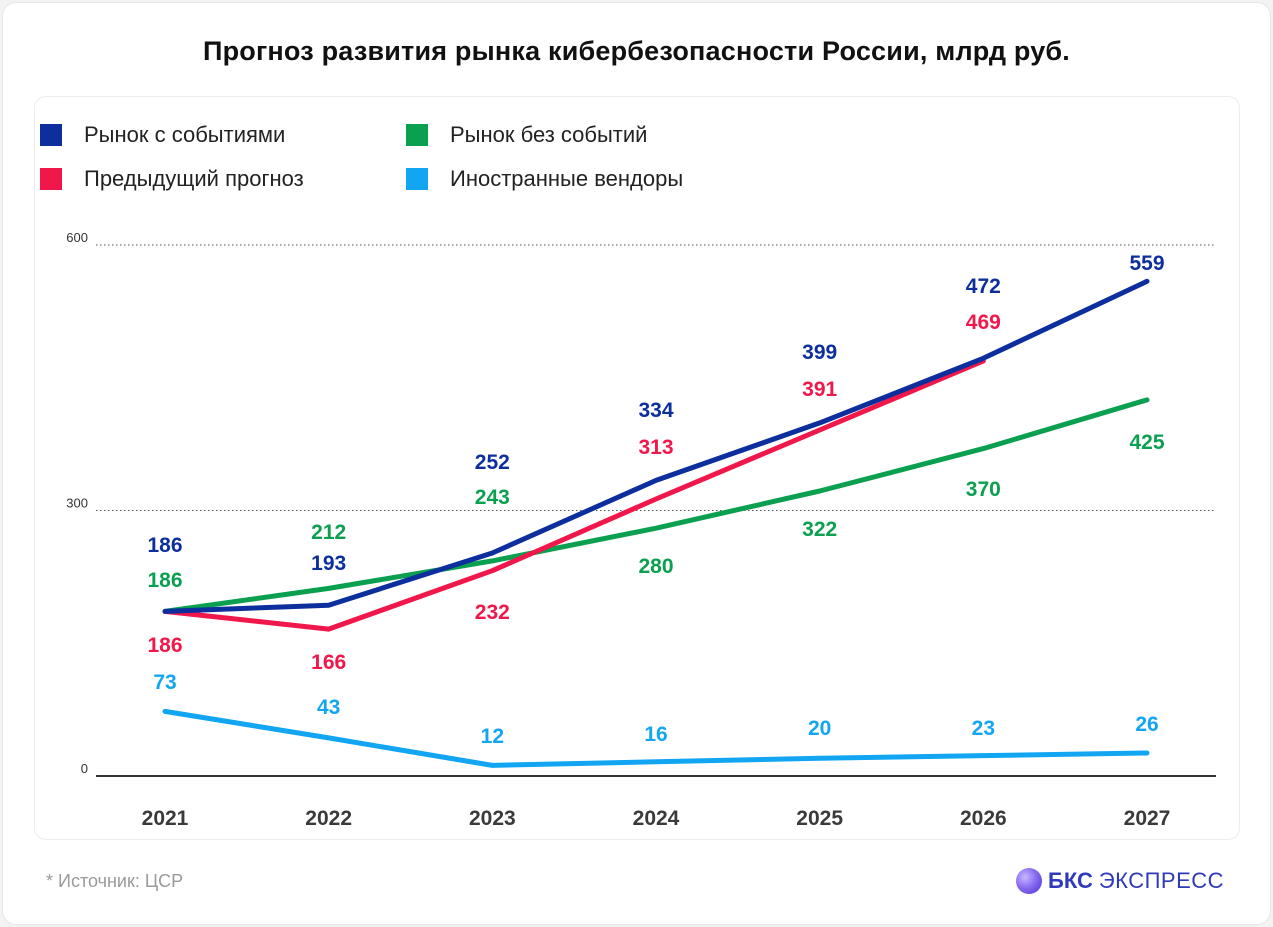 Image resolution: width=1273 pixels, height=927 pixels. I want to click on data-label: 23, so click(983, 728).